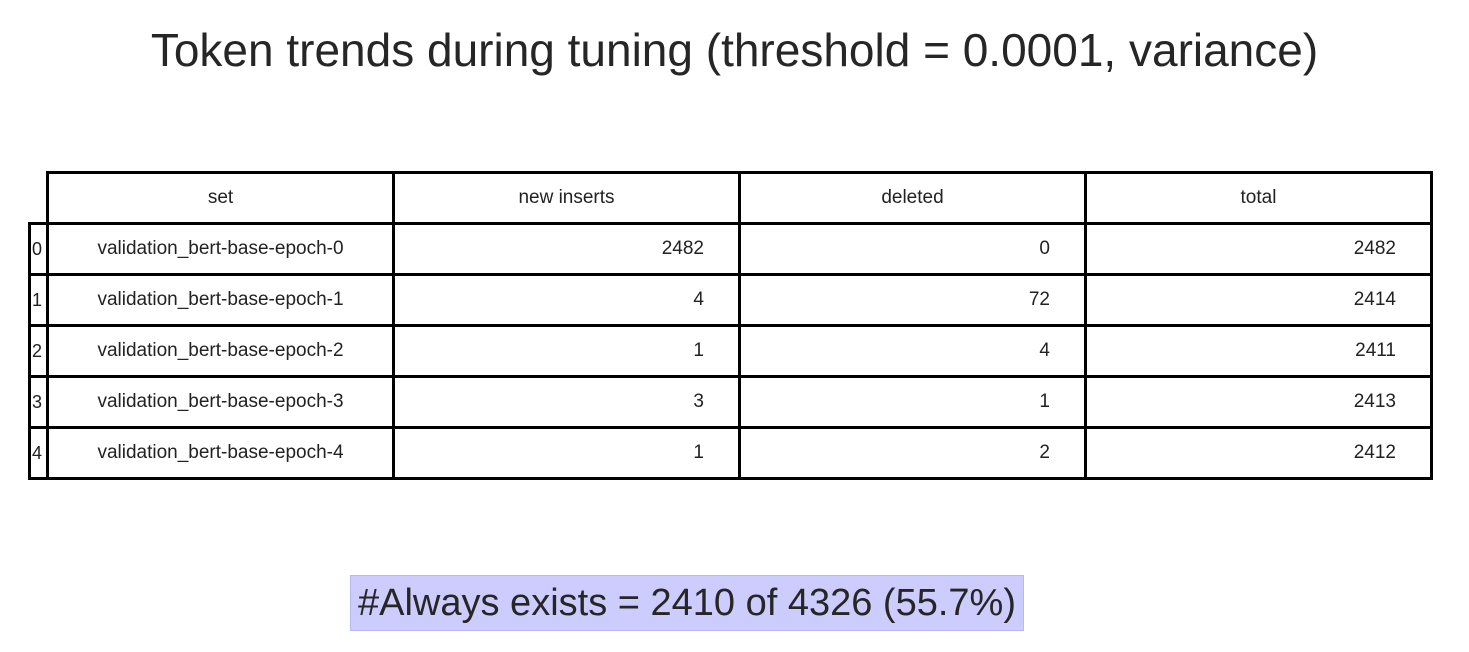 The image size is (1469, 652). I want to click on cell-total: 2412, so click(1258, 453).